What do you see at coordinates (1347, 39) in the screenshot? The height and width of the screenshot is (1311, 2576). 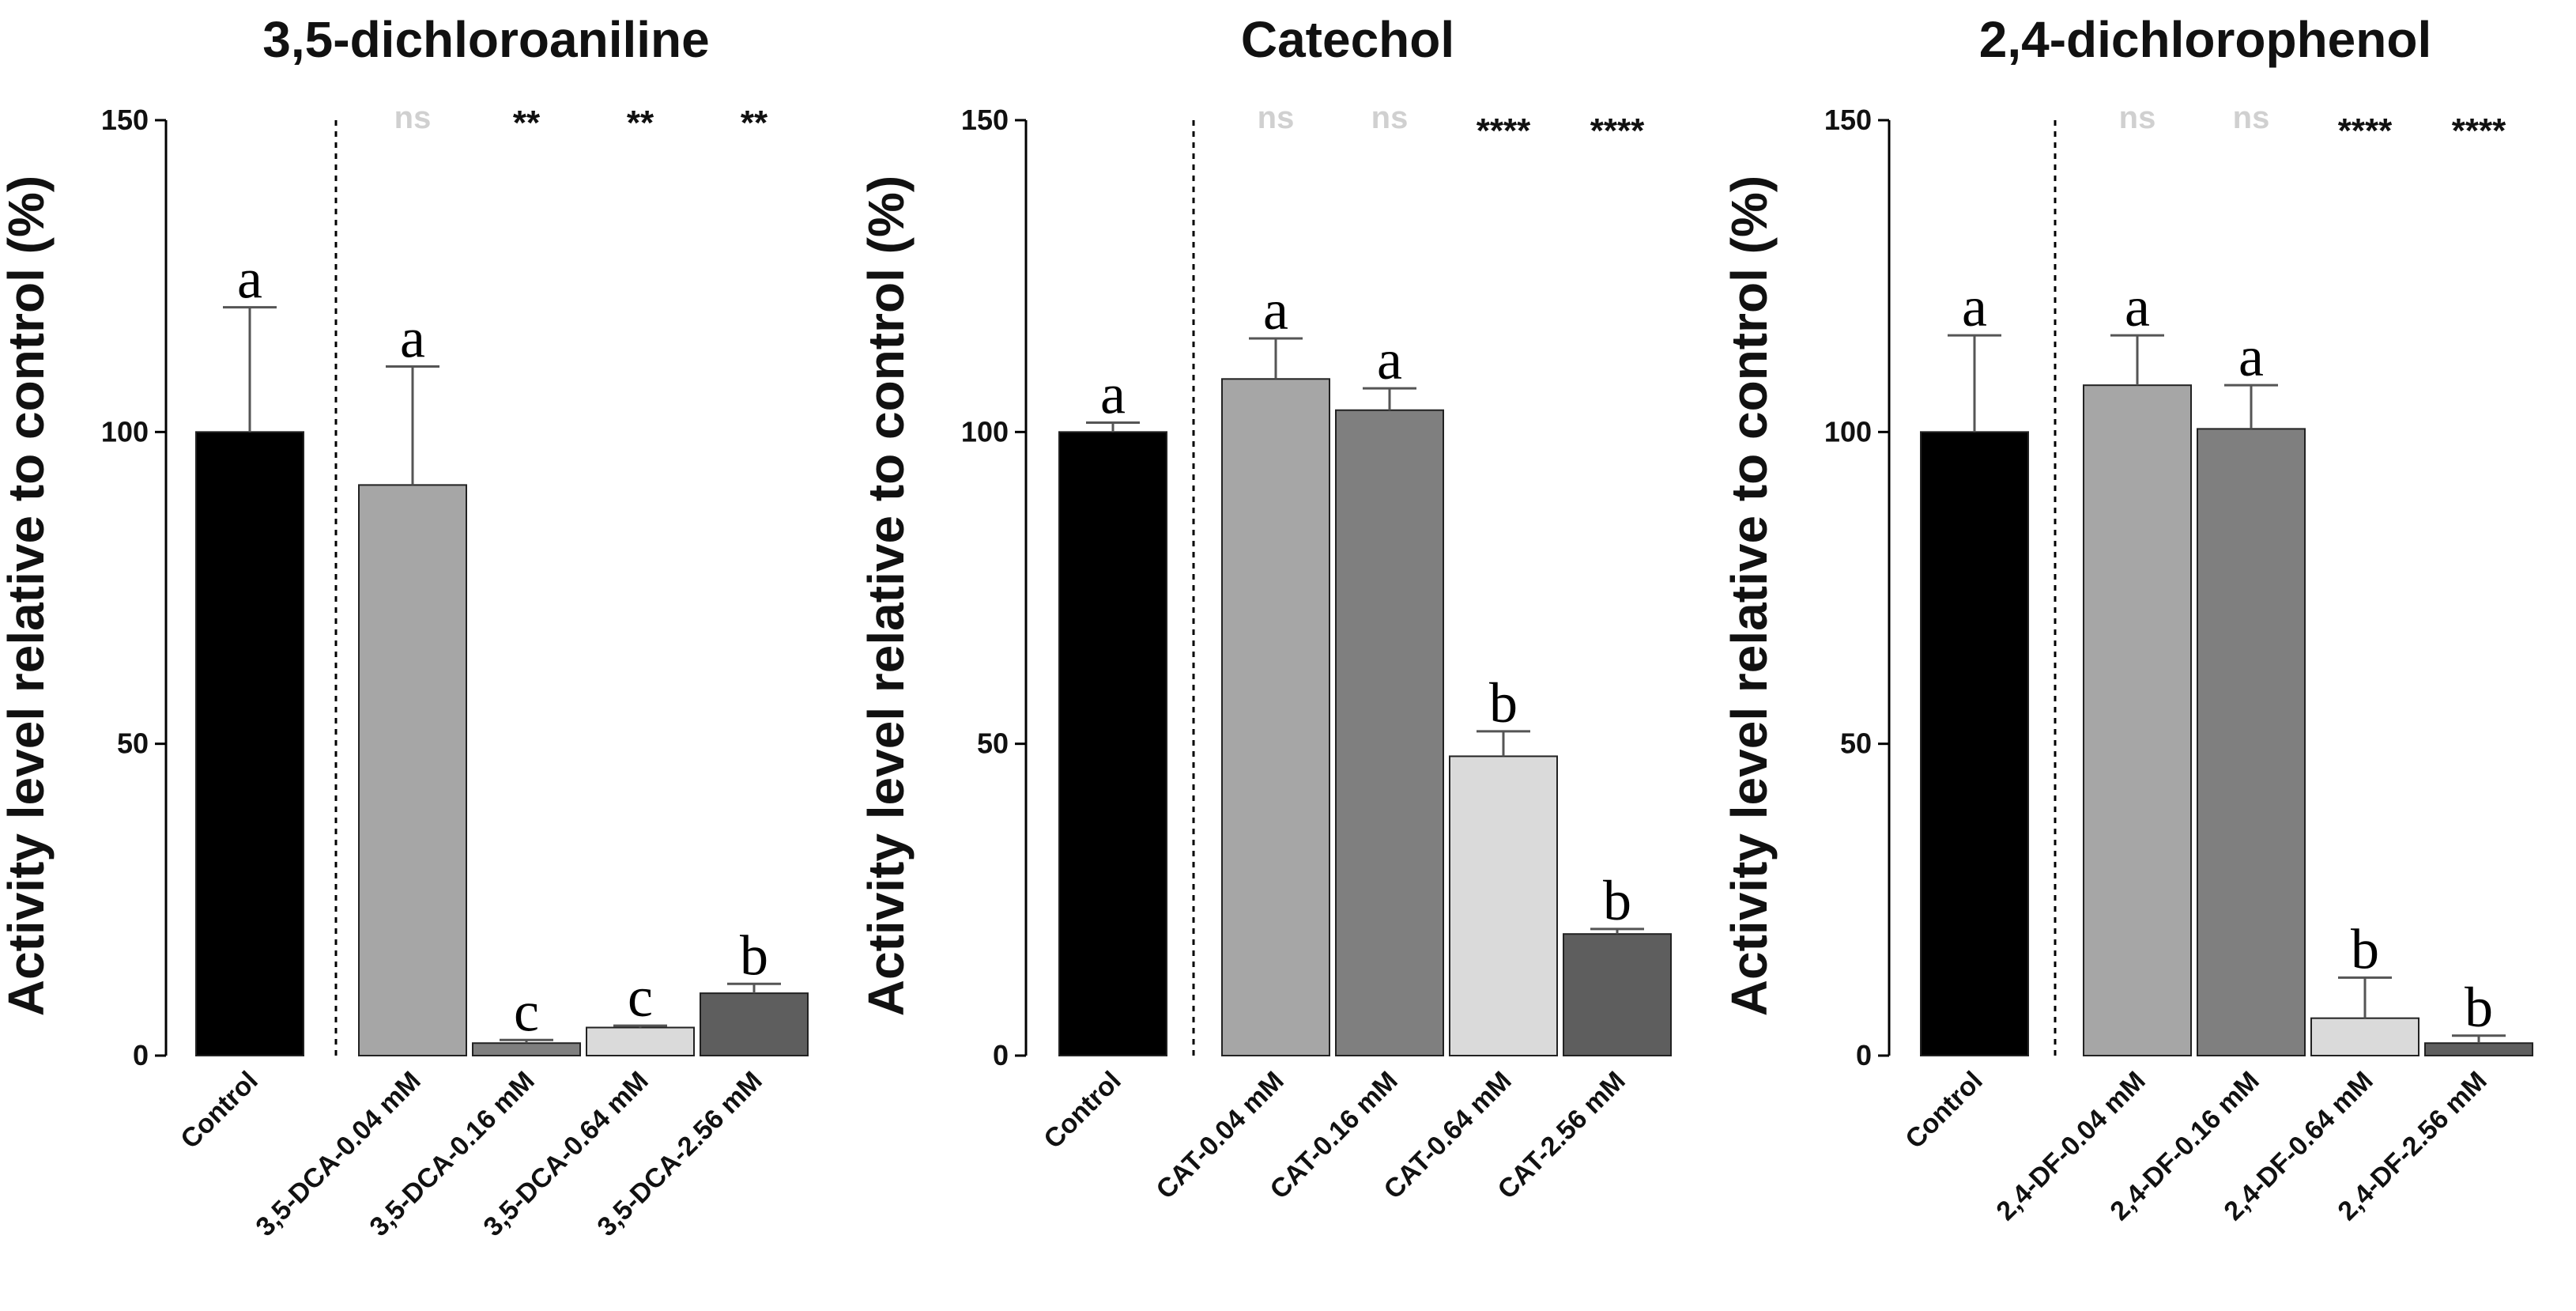 I see `chart-title: Catechol` at bounding box center [1347, 39].